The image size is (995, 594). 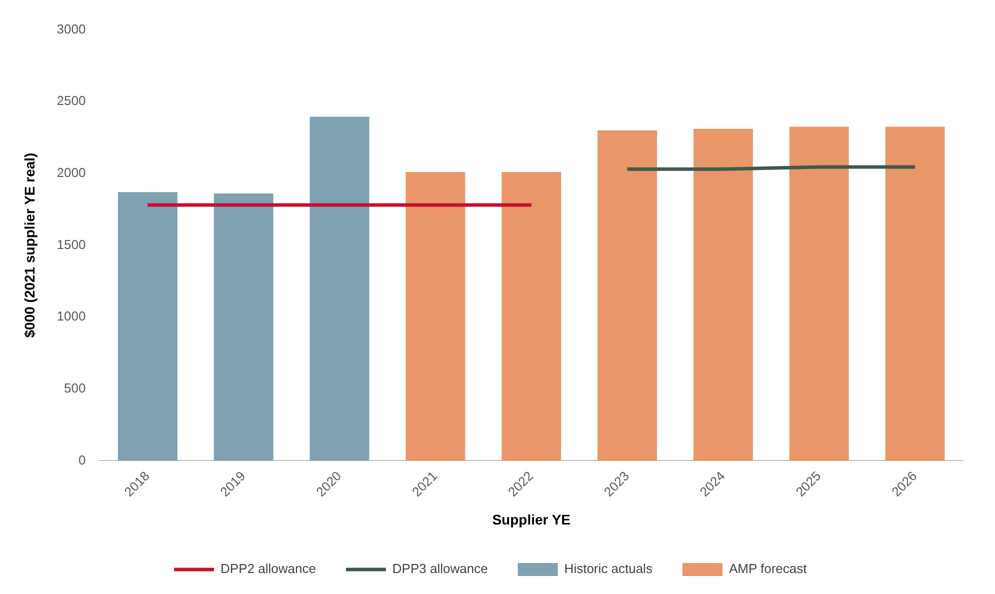 What do you see at coordinates (71, 244) in the screenshot?
I see `y-tick-label: 1500` at bounding box center [71, 244].